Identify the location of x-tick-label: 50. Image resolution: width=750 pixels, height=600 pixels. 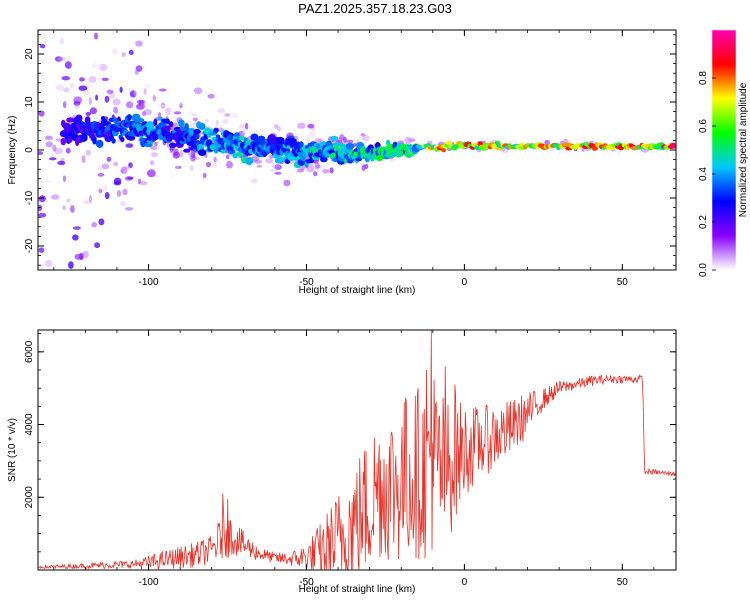
(623, 582).